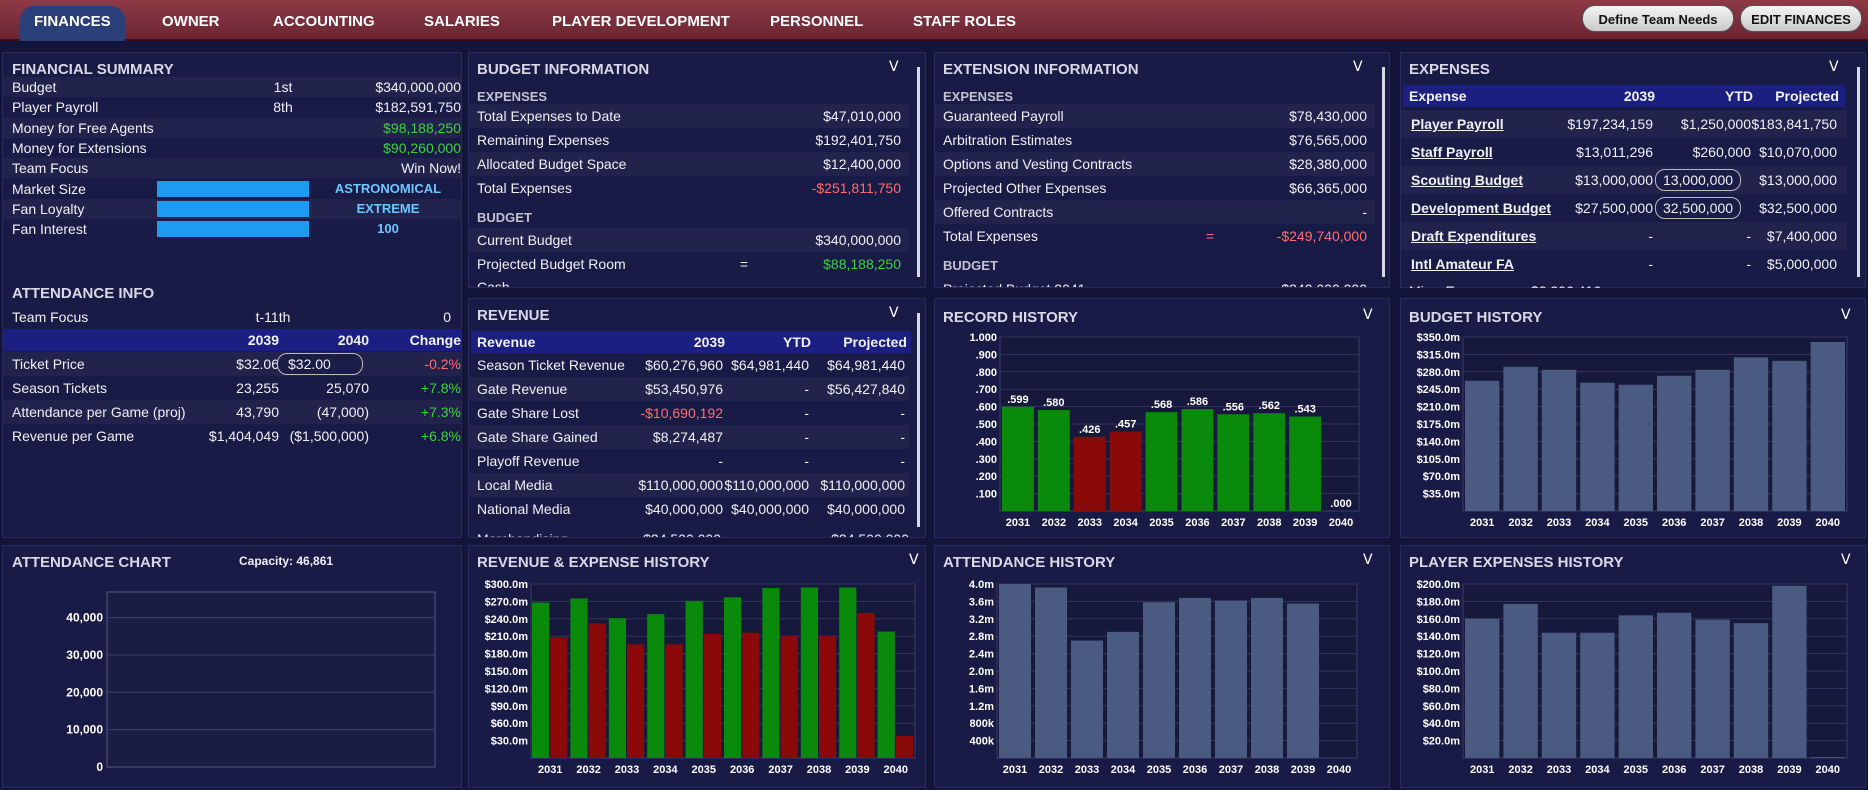 This screenshot has width=1868, height=790. I want to click on x-tick-label: 2036, so click(1195, 770).